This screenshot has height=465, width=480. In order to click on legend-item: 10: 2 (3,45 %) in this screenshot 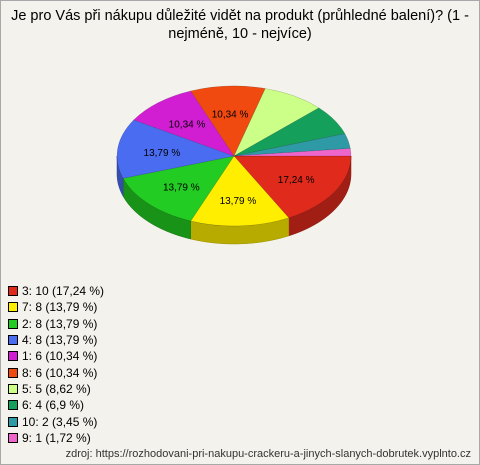, I will do `click(56, 421)`.